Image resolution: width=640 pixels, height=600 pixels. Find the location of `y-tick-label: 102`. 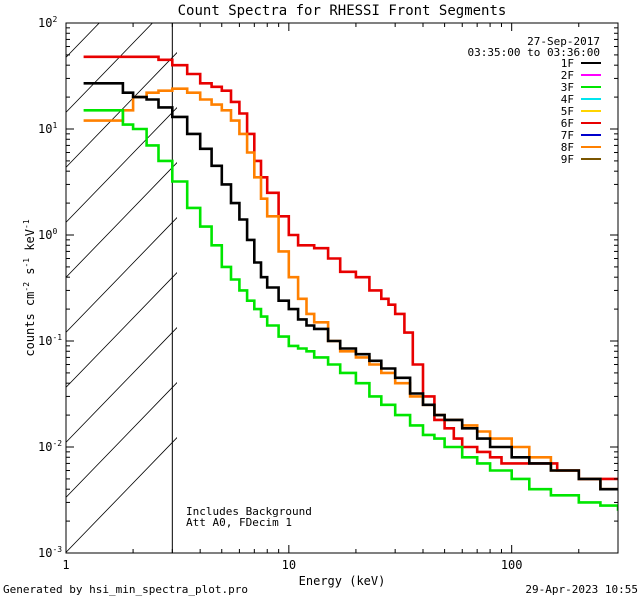

y-tick-label: 102 is located at coordinates (47, 22).